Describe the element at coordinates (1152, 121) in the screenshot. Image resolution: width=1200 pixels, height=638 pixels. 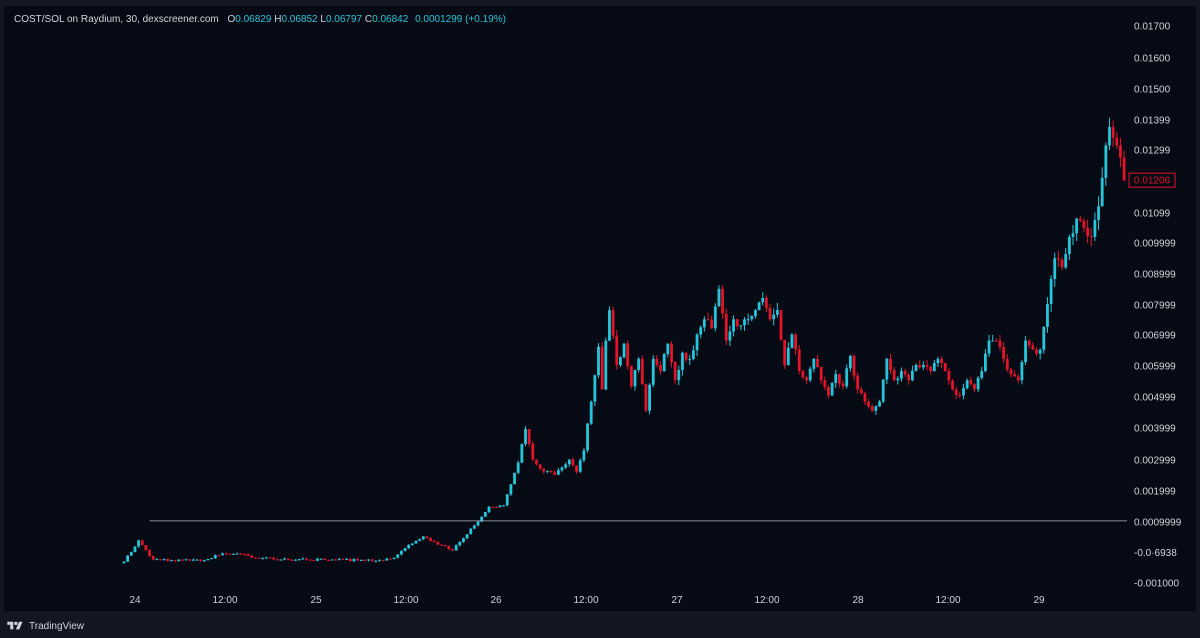
I see `price-tick-label: 0.01399` at that location.